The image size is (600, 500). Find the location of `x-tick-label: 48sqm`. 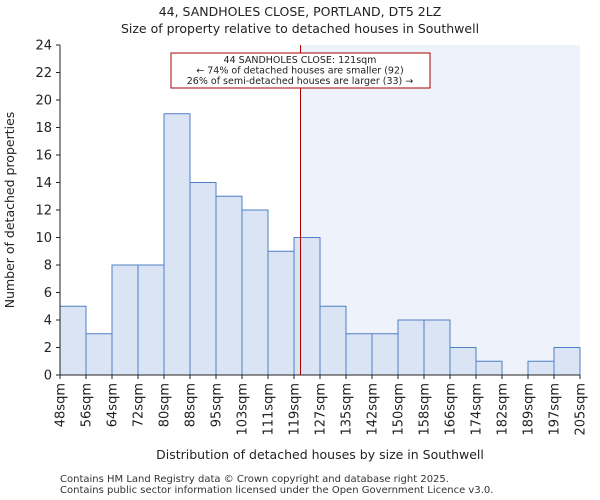

x-tick-label: 48sqm is located at coordinates (61, 405).